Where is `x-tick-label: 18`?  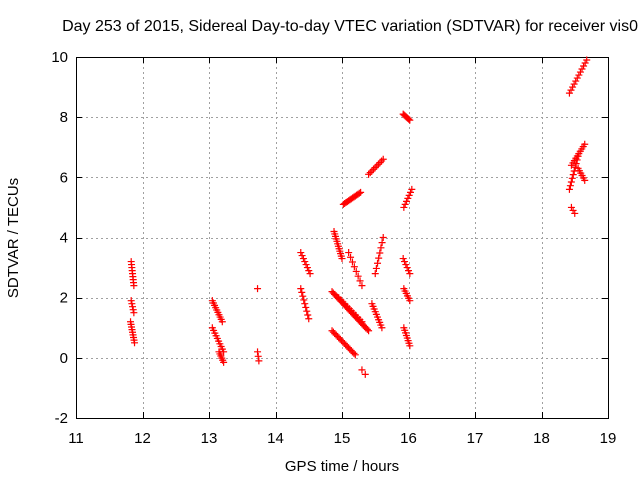
x-tick-label: 18 is located at coordinates (541, 438).